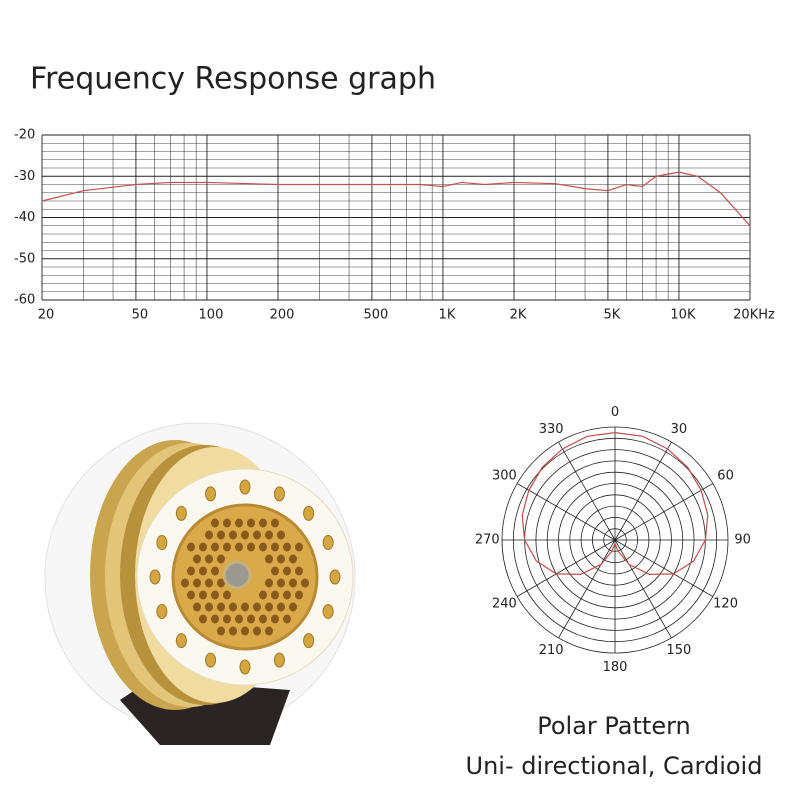 This screenshot has height=800, width=800. I want to click on angle-label: 270, so click(487, 540).